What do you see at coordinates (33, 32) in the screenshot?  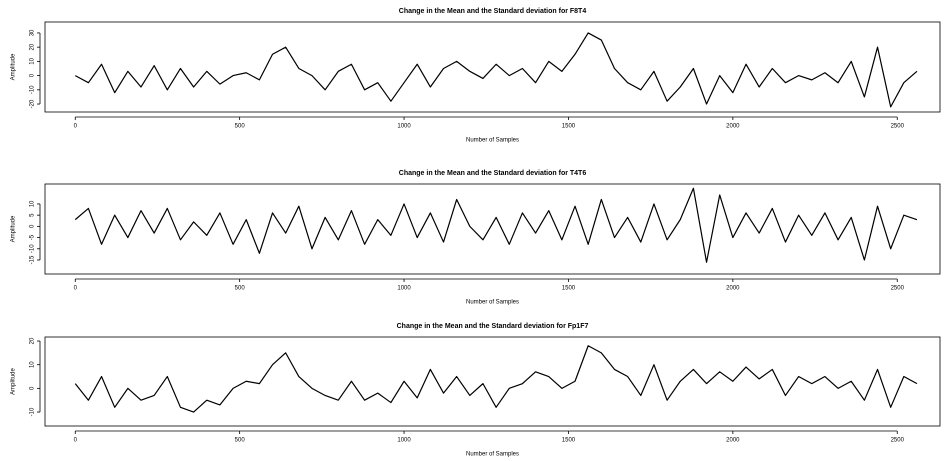 I see `y-tick-label: 30` at bounding box center [33, 32].